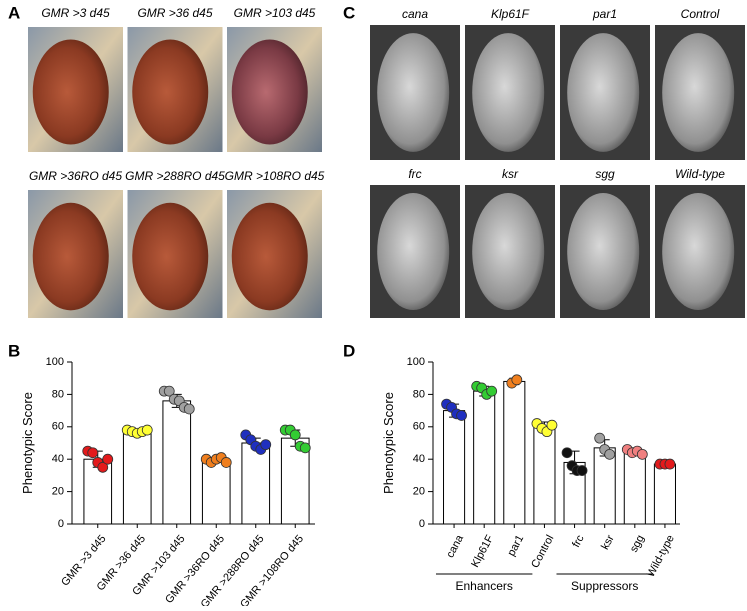 The height and width of the screenshot is (611, 747). What do you see at coordinates (700, 14) in the screenshot?
I see `photo-caption: Control` at bounding box center [700, 14].